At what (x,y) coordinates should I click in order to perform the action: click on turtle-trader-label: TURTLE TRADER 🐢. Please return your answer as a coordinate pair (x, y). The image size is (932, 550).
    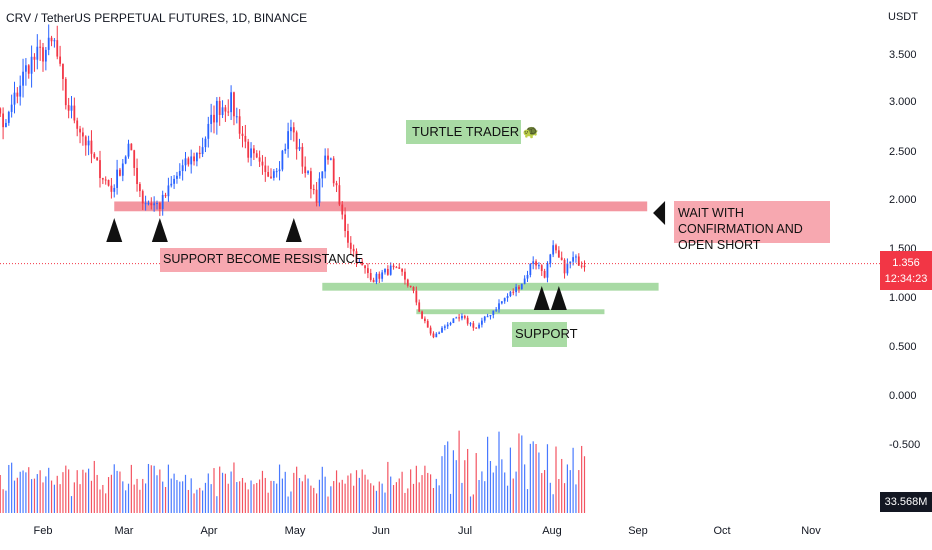
    Looking at the image, I should click on (472, 132).